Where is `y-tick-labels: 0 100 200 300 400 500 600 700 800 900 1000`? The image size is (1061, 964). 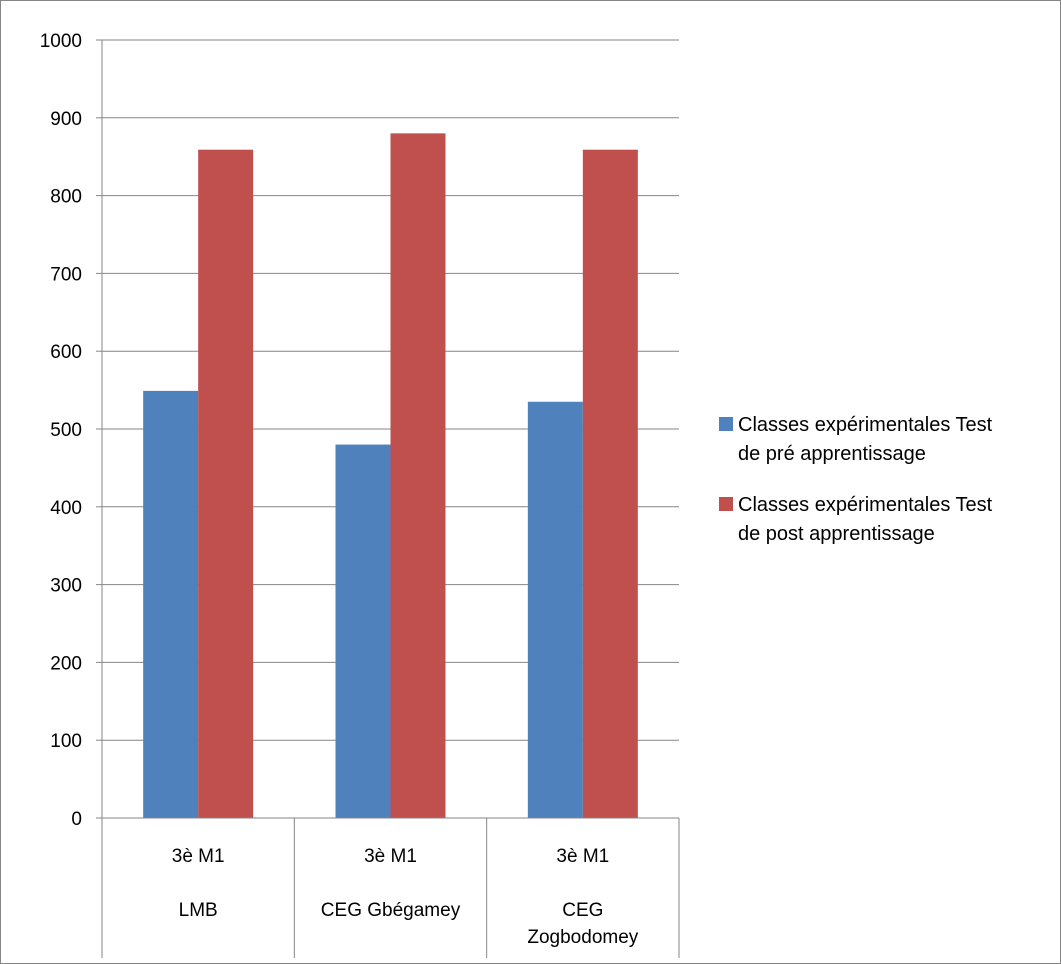 y-tick-labels: 0 100 200 300 400 500 600 700 800 900 1000 is located at coordinates (61, 430).